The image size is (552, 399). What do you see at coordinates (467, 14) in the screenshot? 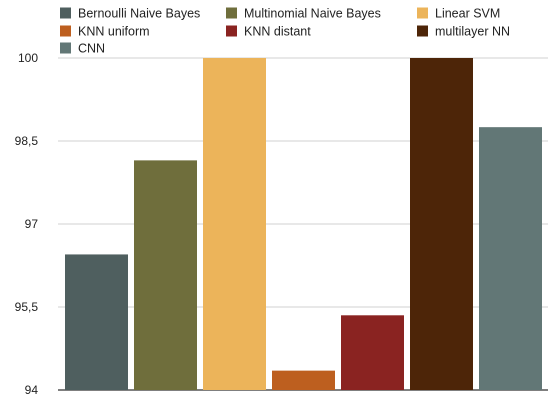
I see `legend-label: Linear SVM` at bounding box center [467, 14].